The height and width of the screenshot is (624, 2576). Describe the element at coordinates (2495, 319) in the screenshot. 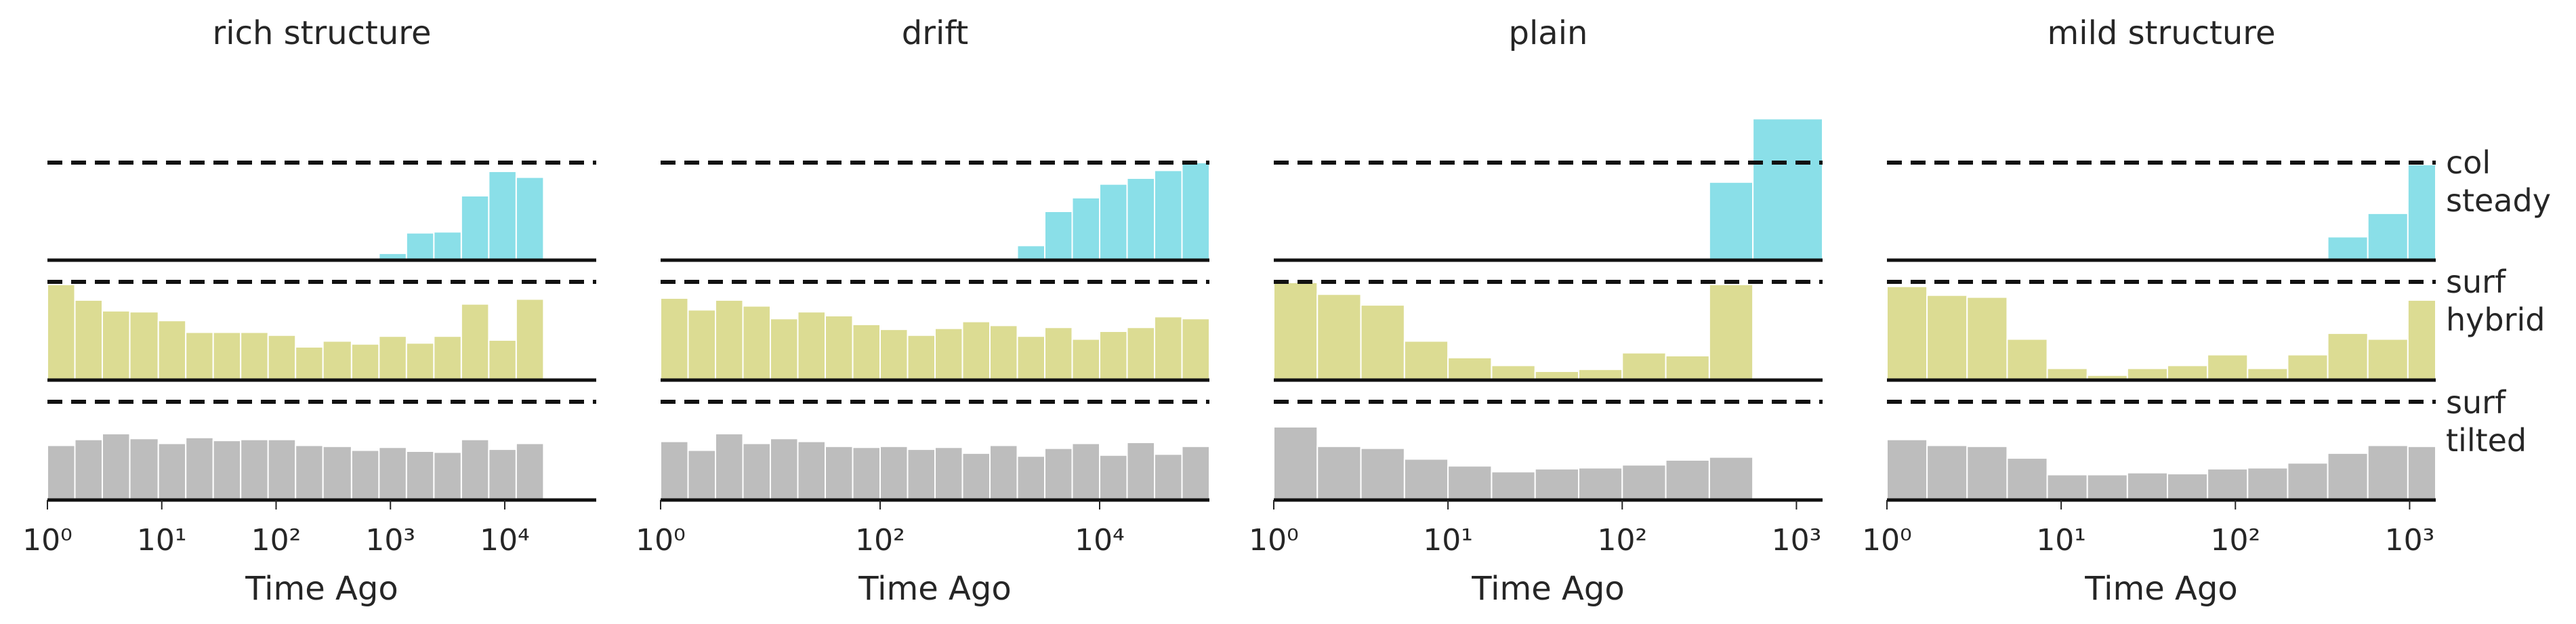

I see `row-label-bottom: hybrid` at that location.